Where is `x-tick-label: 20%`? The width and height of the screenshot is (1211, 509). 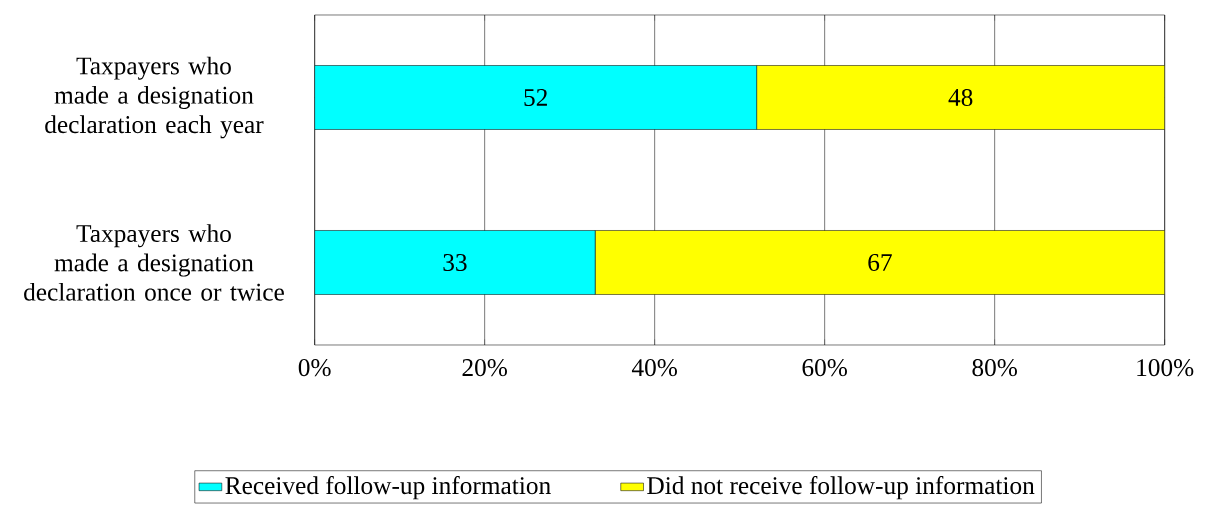 x-tick-label: 20% is located at coordinates (485, 368).